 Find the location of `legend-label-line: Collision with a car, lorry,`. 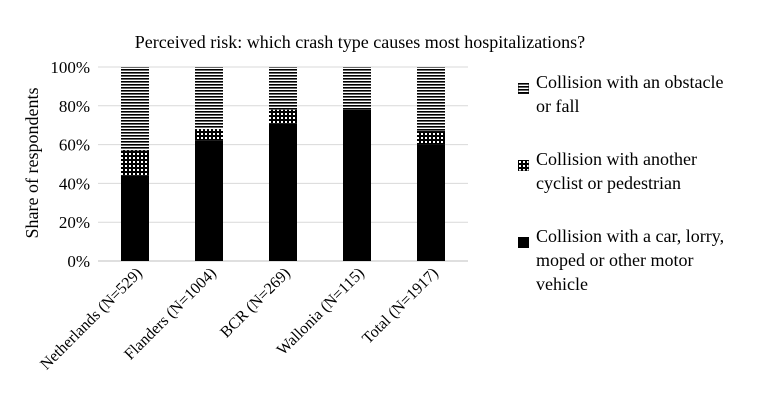

legend-label-line: Collision with a car, lorry, is located at coordinates (630, 236).